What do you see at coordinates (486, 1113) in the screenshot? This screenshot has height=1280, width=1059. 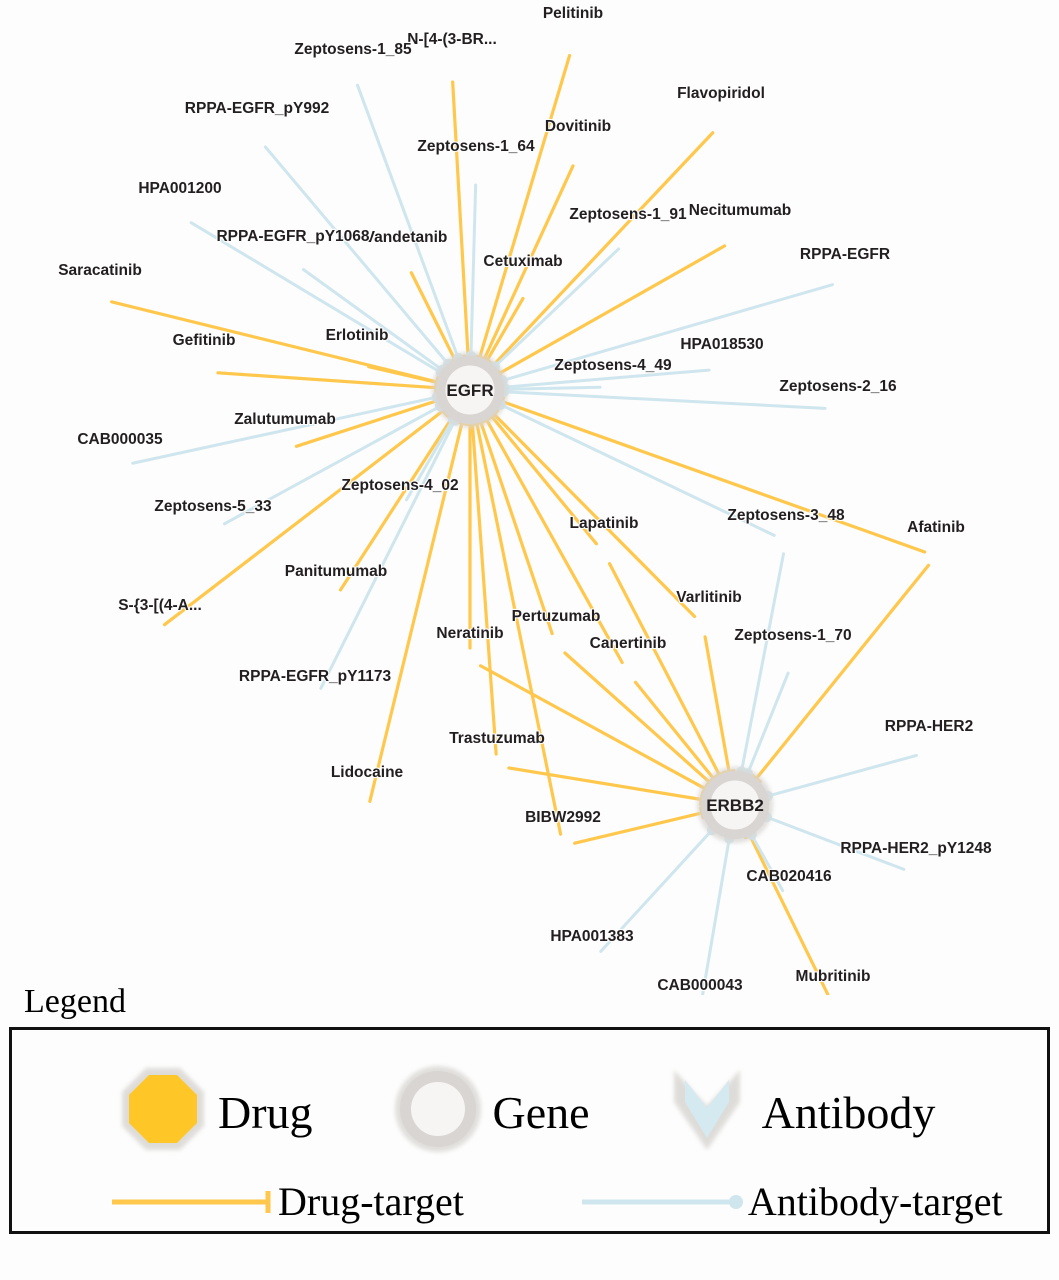 I see `legend-item-gene: Gene` at bounding box center [486, 1113].